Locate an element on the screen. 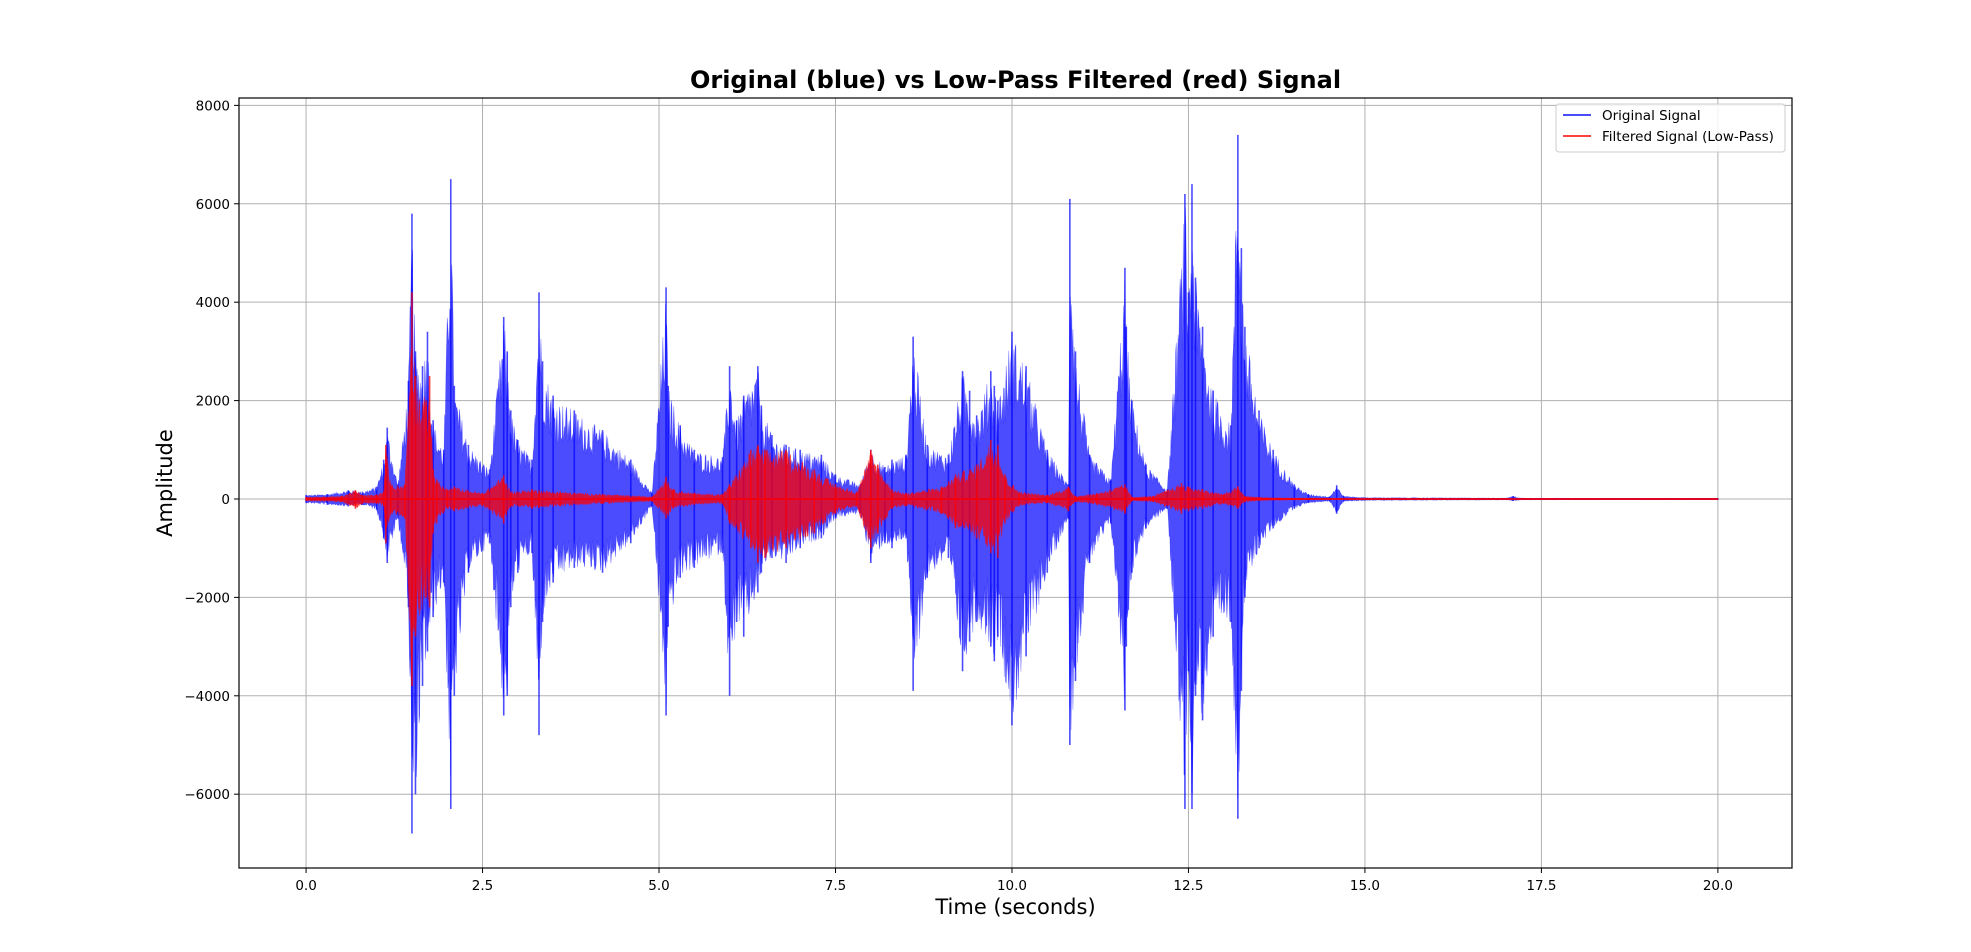 The height and width of the screenshot is (952, 1971). x-axis-label: Time (seconds) is located at coordinates (1014, 907).